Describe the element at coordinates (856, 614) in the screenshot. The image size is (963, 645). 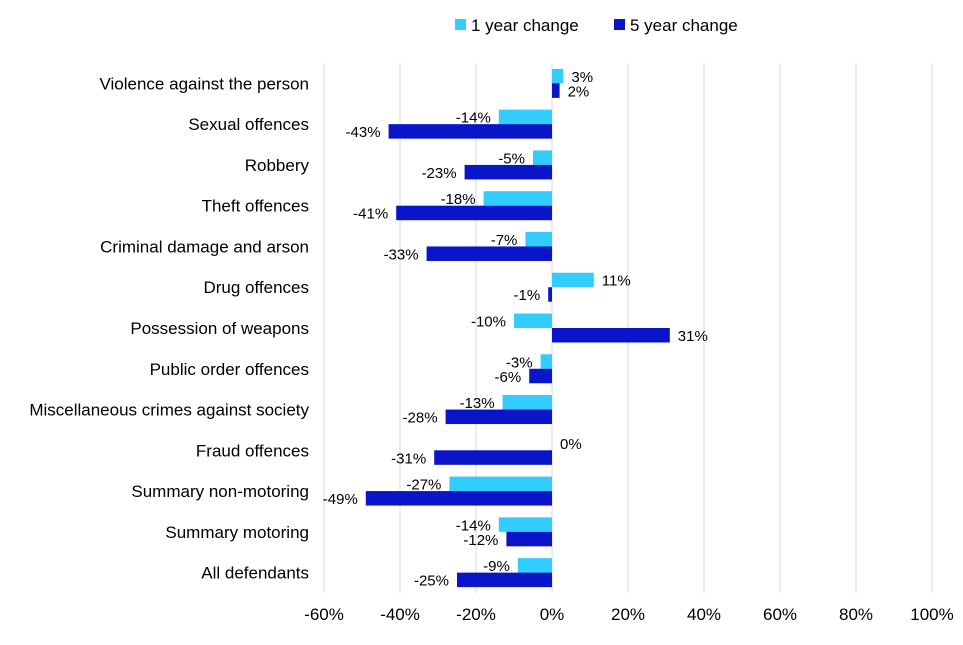
I see `x-tick-label: 80%` at that location.